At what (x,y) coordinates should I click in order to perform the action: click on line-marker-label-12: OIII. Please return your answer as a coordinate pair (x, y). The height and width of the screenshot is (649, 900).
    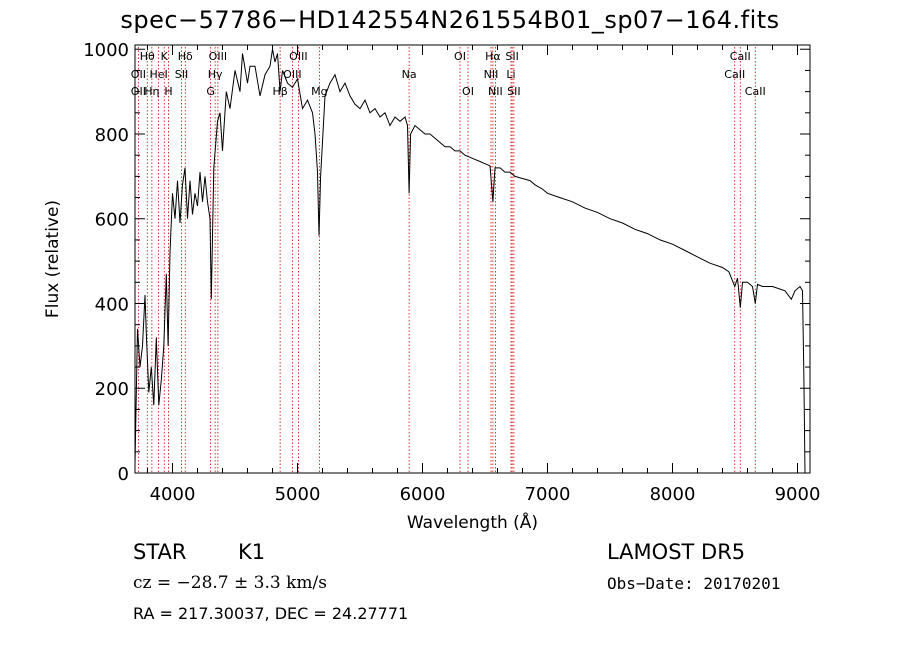
    Looking at the image, I should click on (298, 56).